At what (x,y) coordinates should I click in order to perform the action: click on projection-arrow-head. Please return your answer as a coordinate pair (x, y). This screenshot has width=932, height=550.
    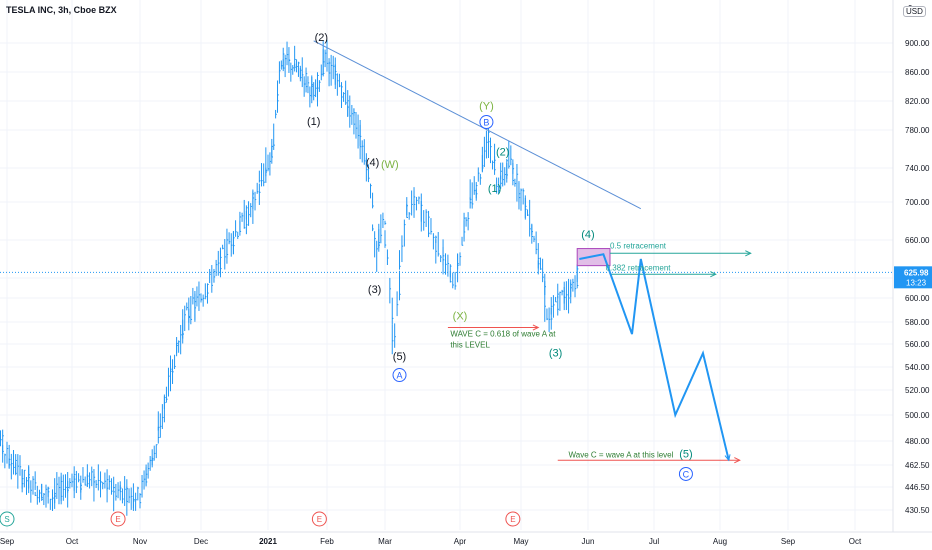
    Looking at the image, I should click on (727, 458).